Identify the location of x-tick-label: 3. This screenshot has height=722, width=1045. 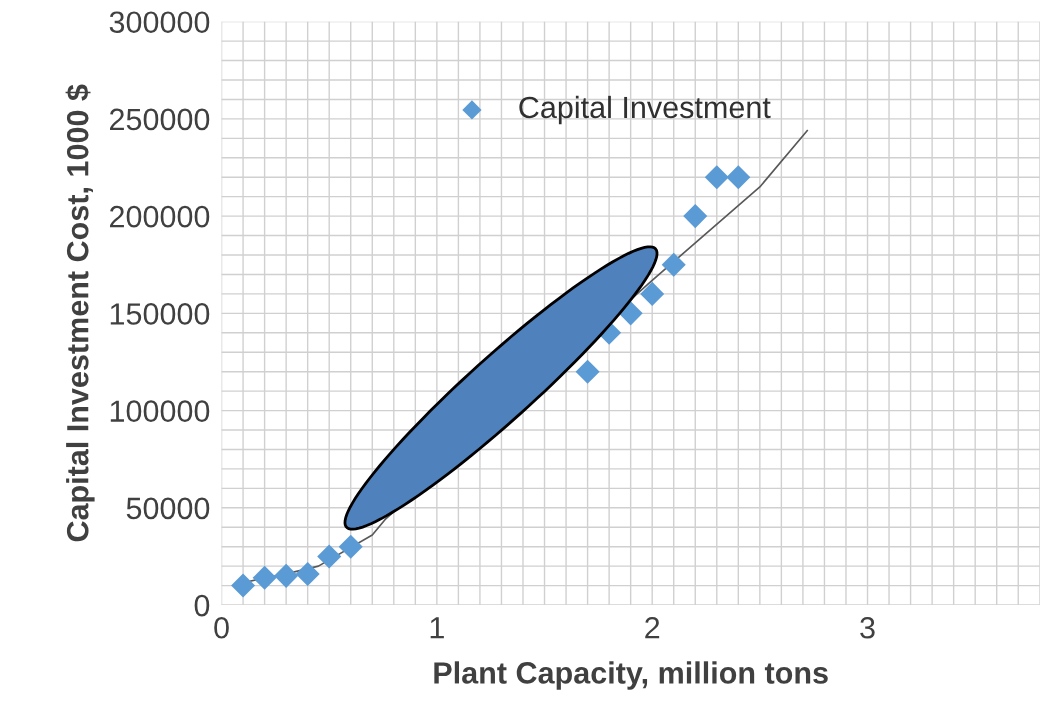
(867, 627).